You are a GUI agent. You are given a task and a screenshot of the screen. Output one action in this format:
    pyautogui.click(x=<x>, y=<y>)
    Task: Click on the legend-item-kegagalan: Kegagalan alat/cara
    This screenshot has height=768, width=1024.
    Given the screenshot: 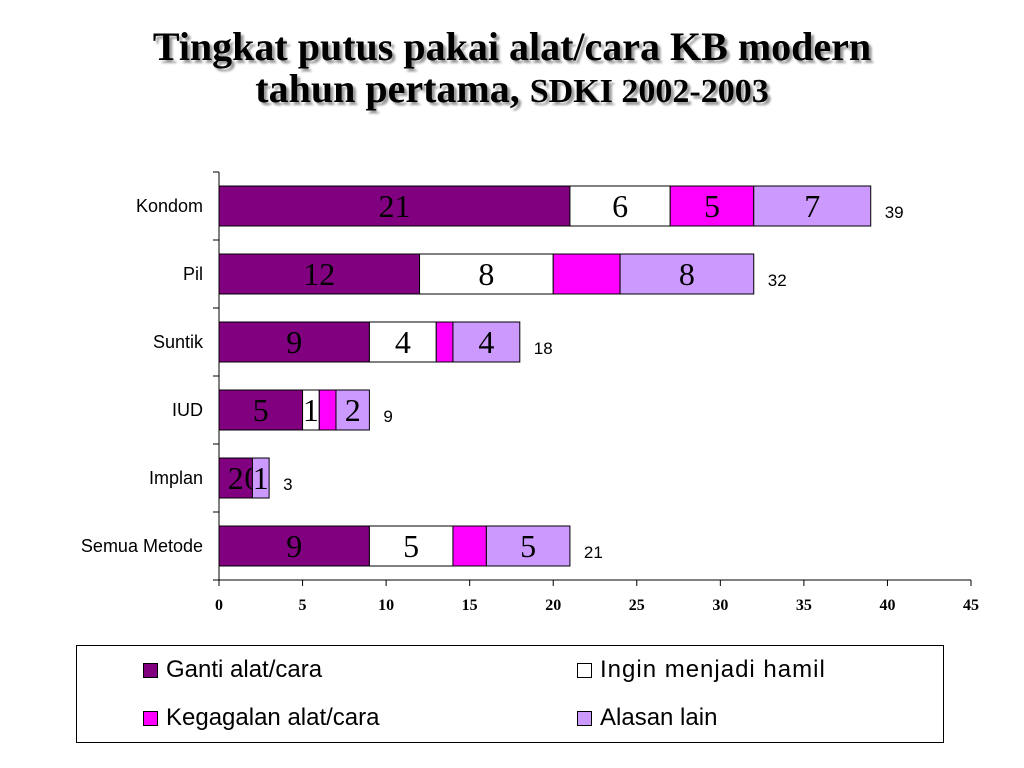 What is the action you would take?
    pyautogui.click(x=261, y=718)
    